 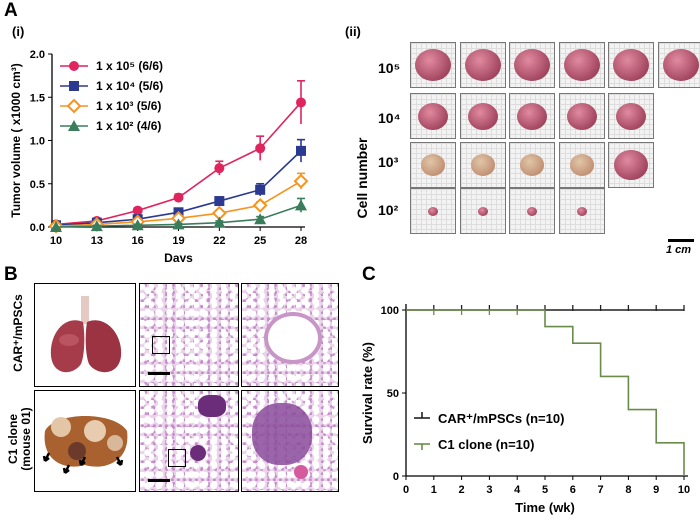 I want to click on y-tick-label: 100, so click(x=390, y=311).